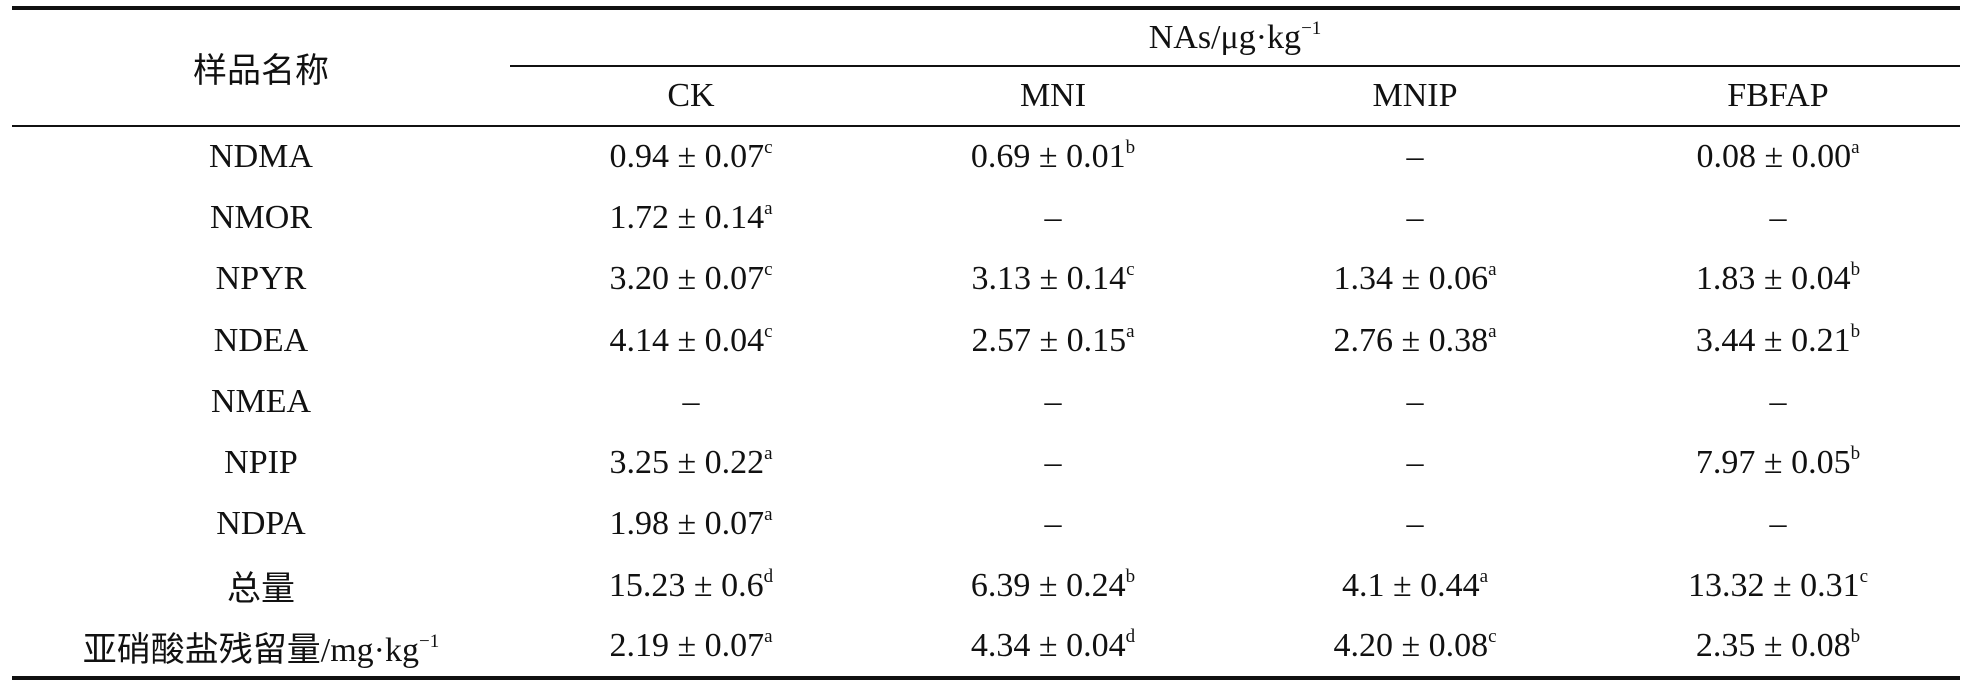  What do you see at coordinates (1225, 37) in the screenshot?
I see `group-header-text: NAs/μg·kg` at bounding box center [1225, 37].